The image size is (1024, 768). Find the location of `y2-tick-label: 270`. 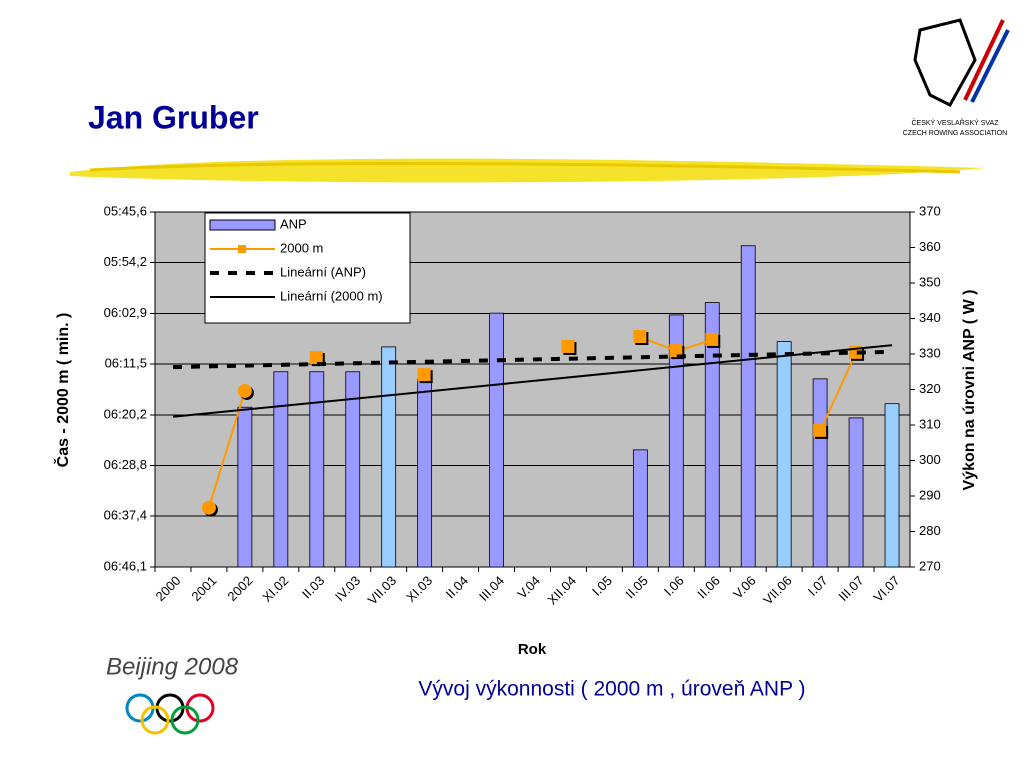

y2-tick-label: 270 is located at coordinates (930, 565).